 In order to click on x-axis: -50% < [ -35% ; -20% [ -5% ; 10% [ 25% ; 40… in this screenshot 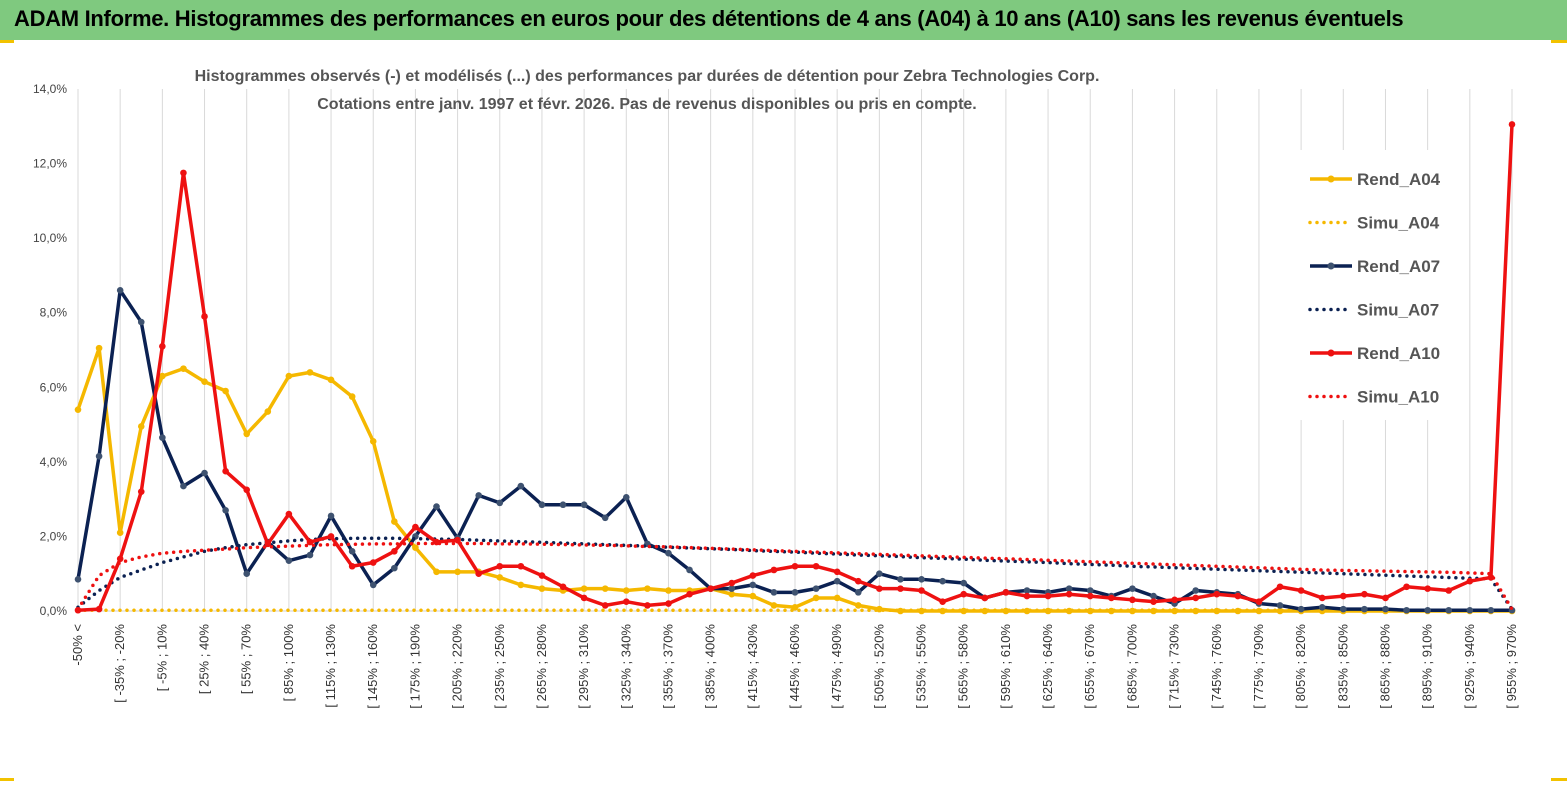, I will do `click(794, 666)`.